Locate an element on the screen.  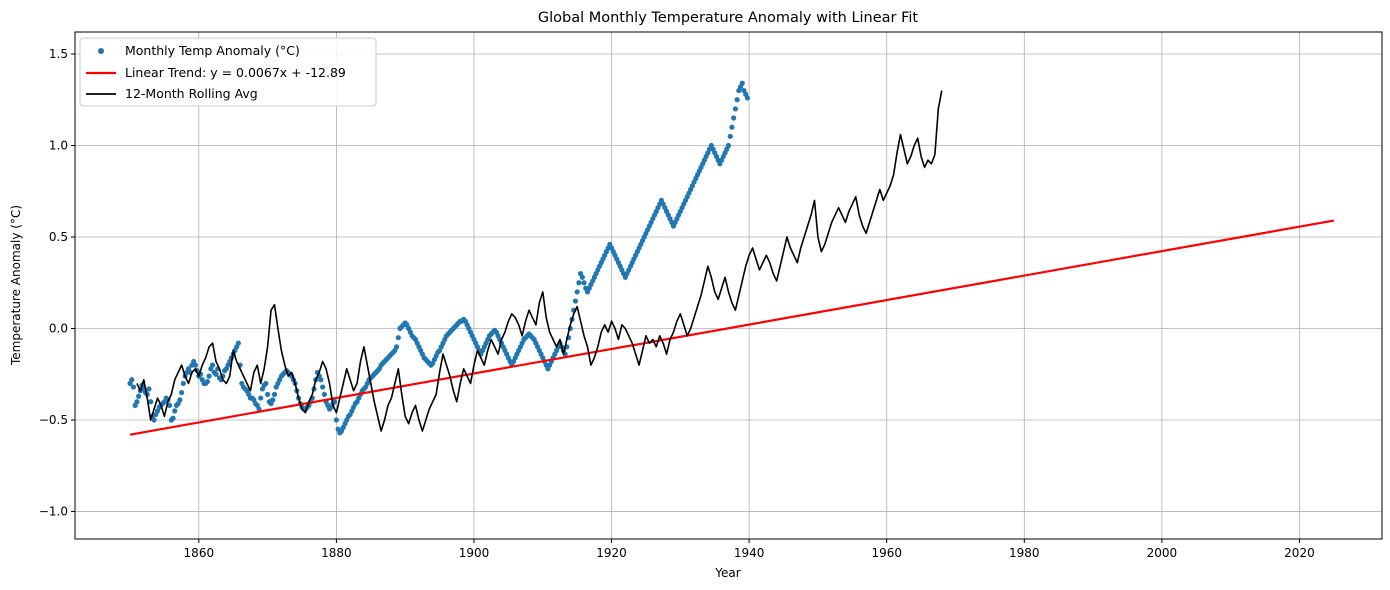
x-tick-label: 1860 is located at coordinates (199, 553).